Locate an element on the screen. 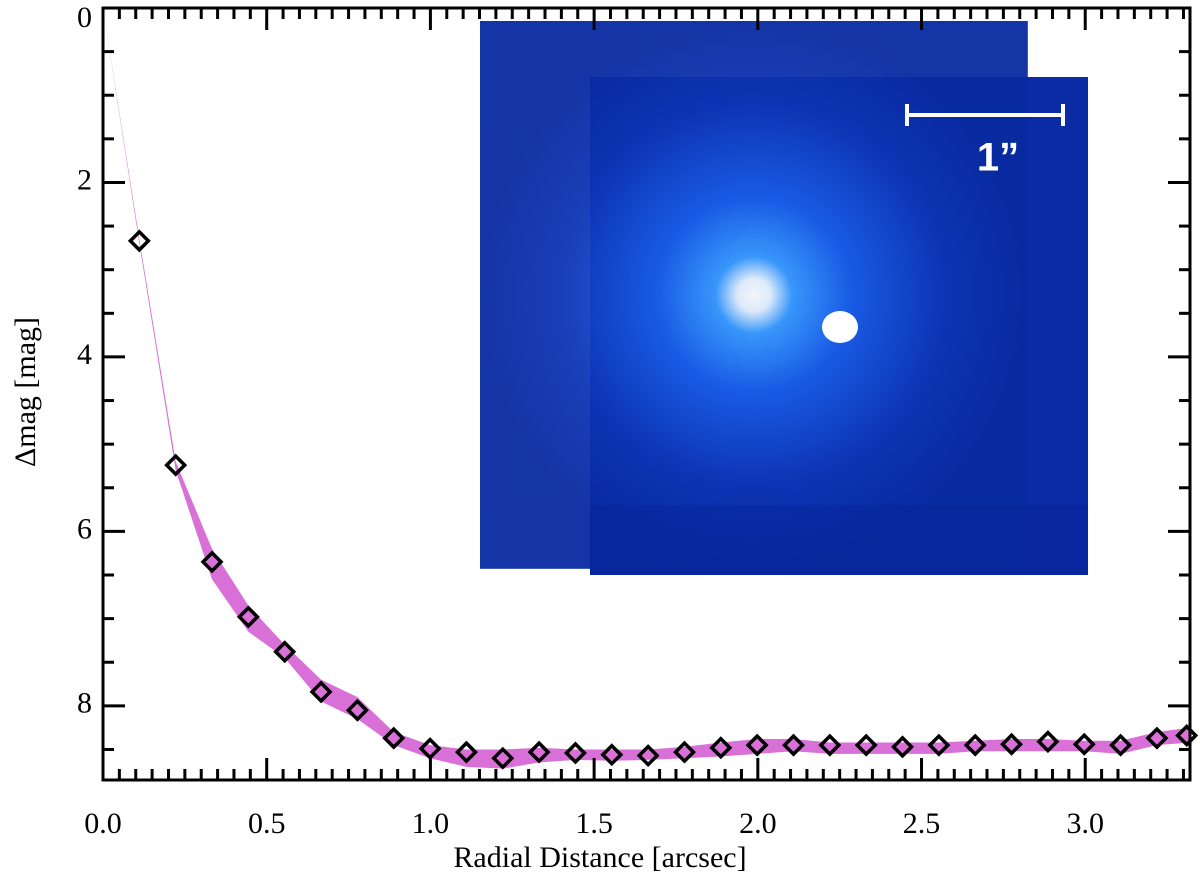  y-axis-label: Δmag [mag] is located at coordinates (25, 392).